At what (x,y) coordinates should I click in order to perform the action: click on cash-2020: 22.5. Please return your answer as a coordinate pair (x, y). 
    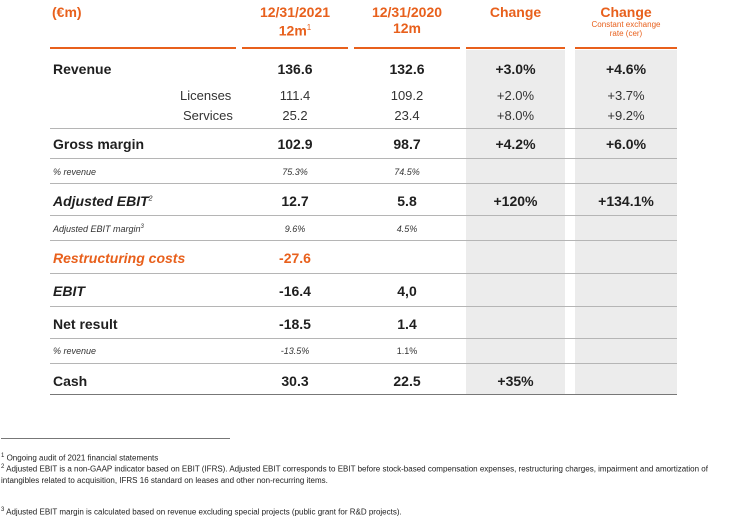
    Looking at the image, I should click on (407, 381).